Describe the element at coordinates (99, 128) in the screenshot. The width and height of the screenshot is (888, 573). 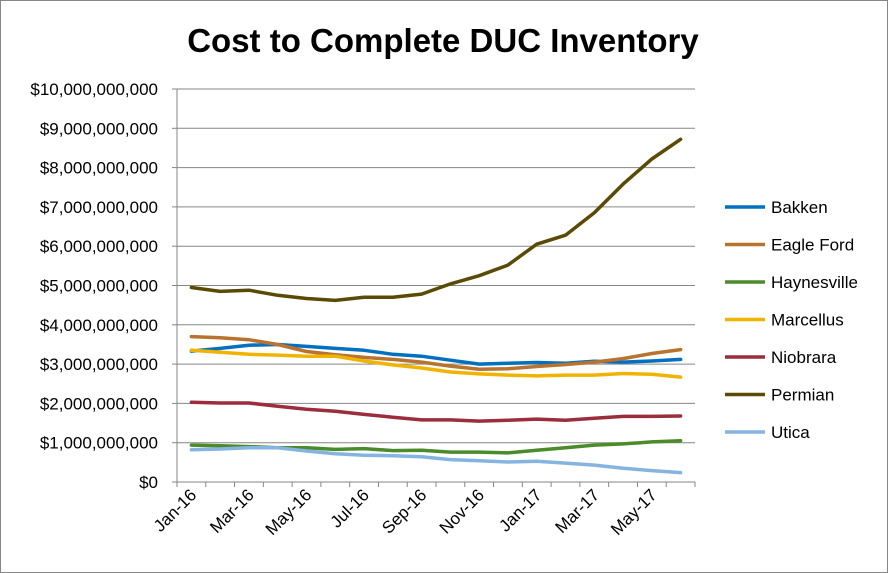
I see `y-tick-label: $9,000,000,000` at that location.